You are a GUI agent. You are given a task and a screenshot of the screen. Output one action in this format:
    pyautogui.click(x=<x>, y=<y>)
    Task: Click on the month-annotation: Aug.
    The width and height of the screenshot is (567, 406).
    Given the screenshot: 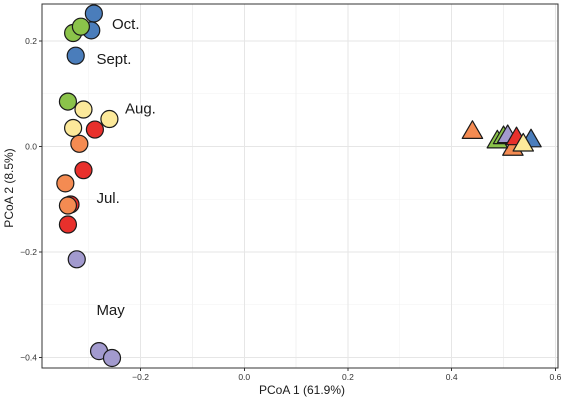 What is the action you would take?
    pyautogui.click(x=140, y=108)
    